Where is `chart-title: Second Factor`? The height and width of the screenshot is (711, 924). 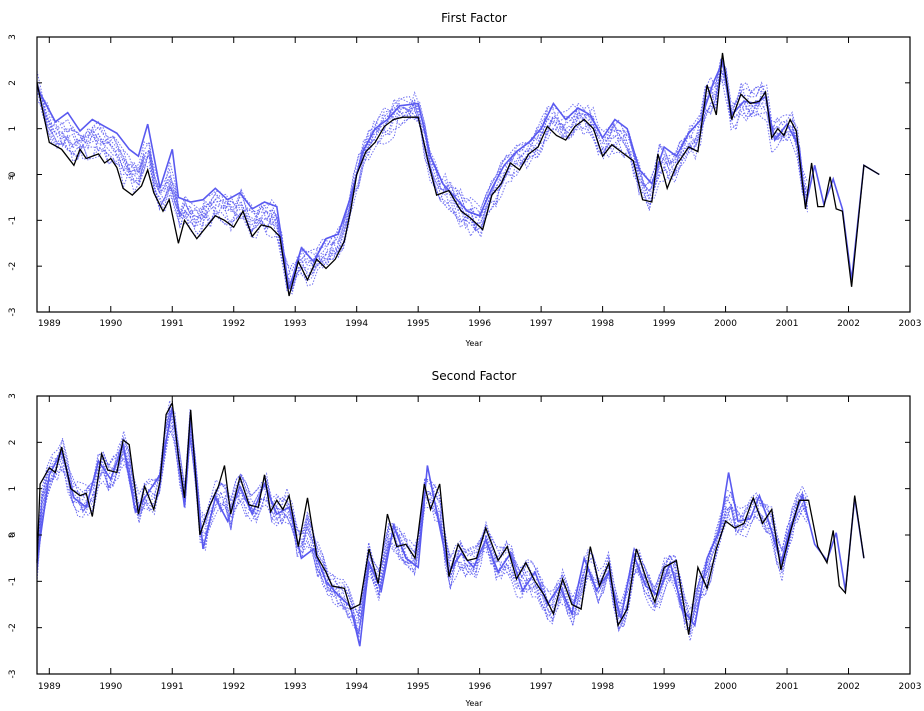
chart-title: Second Factor is located at coordinates (474, 376).